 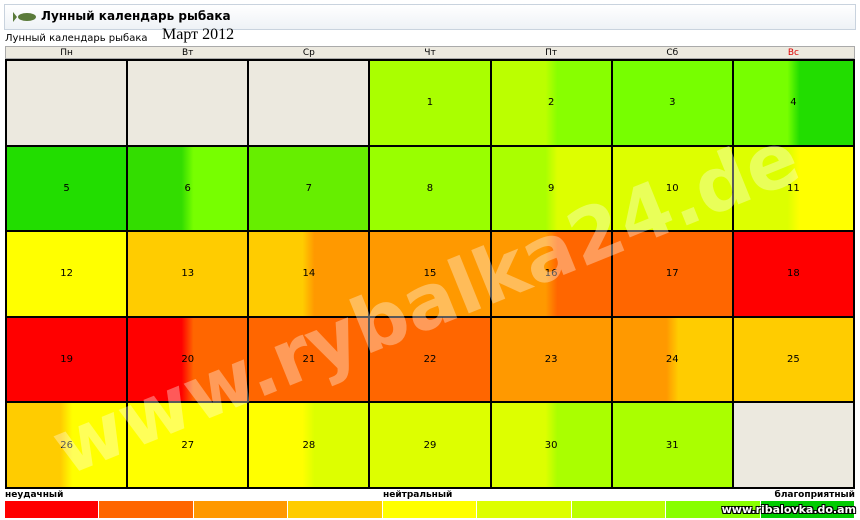 I want to click on footer-link: www.ribalovka.do.am, so click(x=788, y=509).